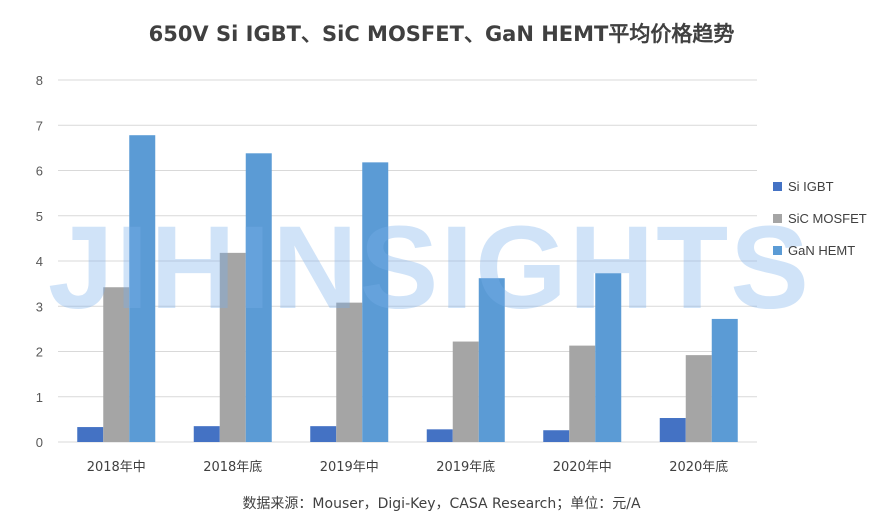 The image size is (883, 531). Describe the element at coordinates (441, 34) in the screenshot. I see `chart-title: 650V Si IGBT、SiC MOSFET、GaN HEMT平均价格趋势` at that location.